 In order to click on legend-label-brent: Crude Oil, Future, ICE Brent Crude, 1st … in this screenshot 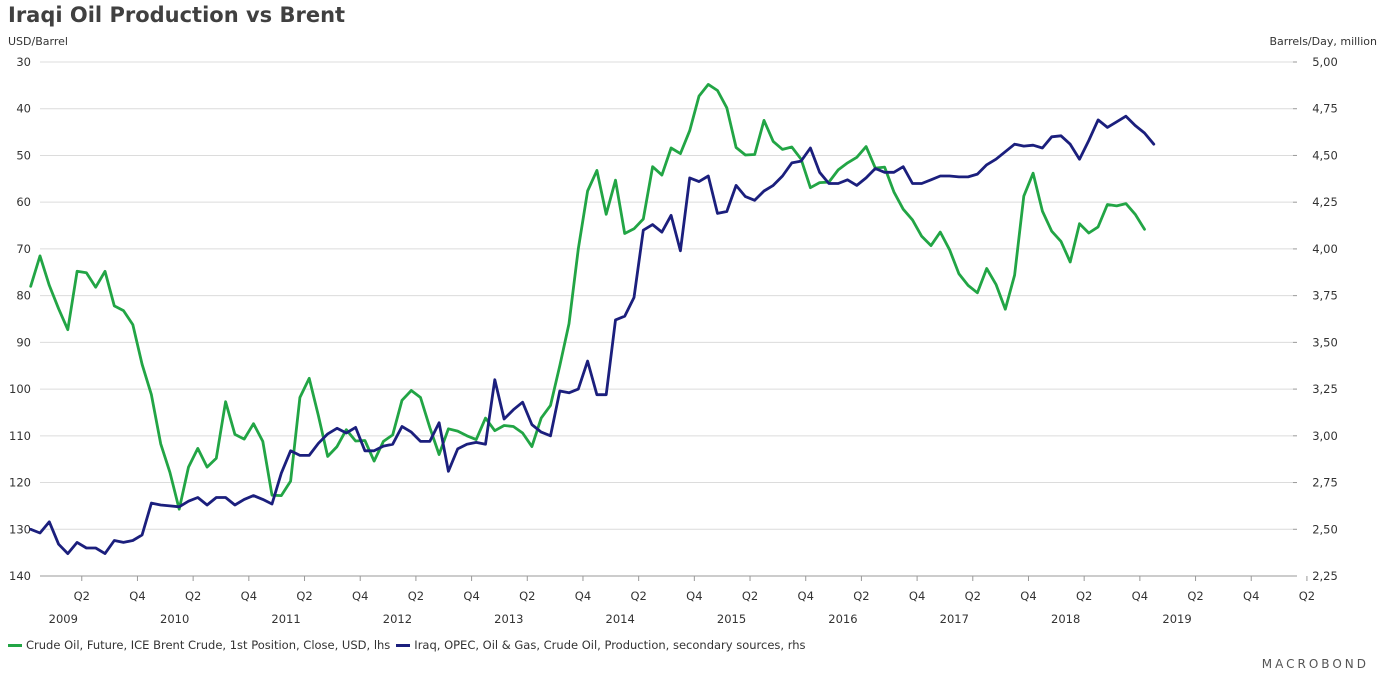, I will do `click(208, 645)`.